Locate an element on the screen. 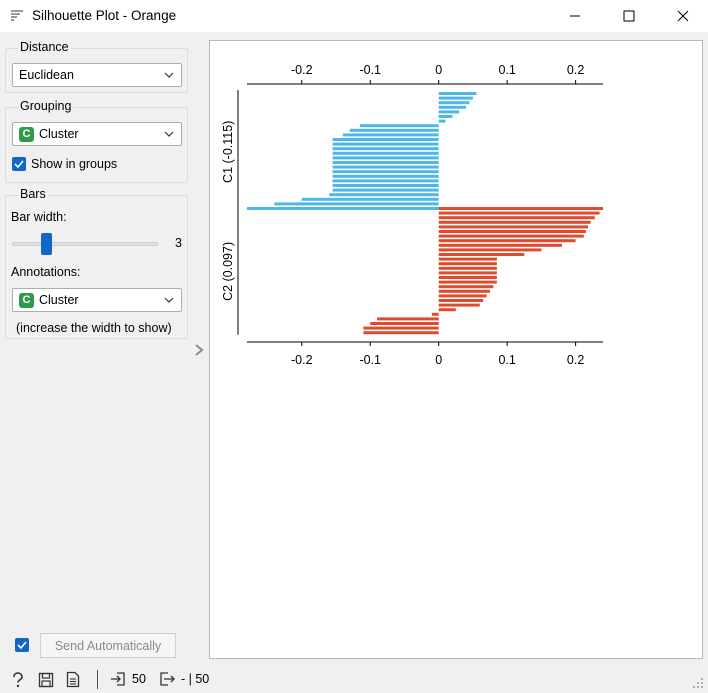 This screenshot has height=693, width=708. group-label: C1 (-0.115) is located at coordinates (228, 152).